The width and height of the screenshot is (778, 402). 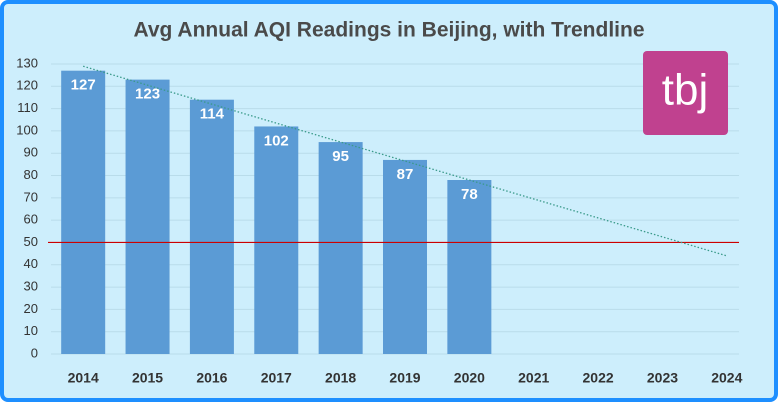 I want to click on y-tick-label: 60, so click(x=31, y=219).